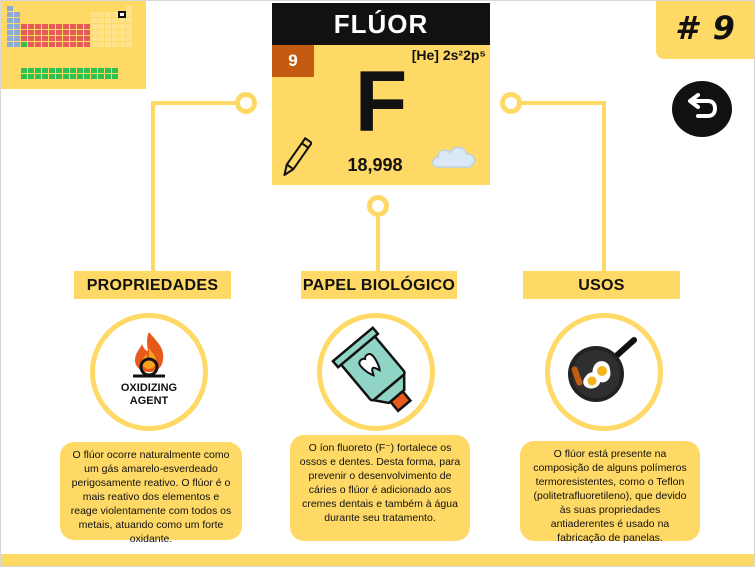 This screenshot has width=755, height=567. Describe the element at coordinates (377, 560) in the screenshot. I see `bottom-bar` at that location.